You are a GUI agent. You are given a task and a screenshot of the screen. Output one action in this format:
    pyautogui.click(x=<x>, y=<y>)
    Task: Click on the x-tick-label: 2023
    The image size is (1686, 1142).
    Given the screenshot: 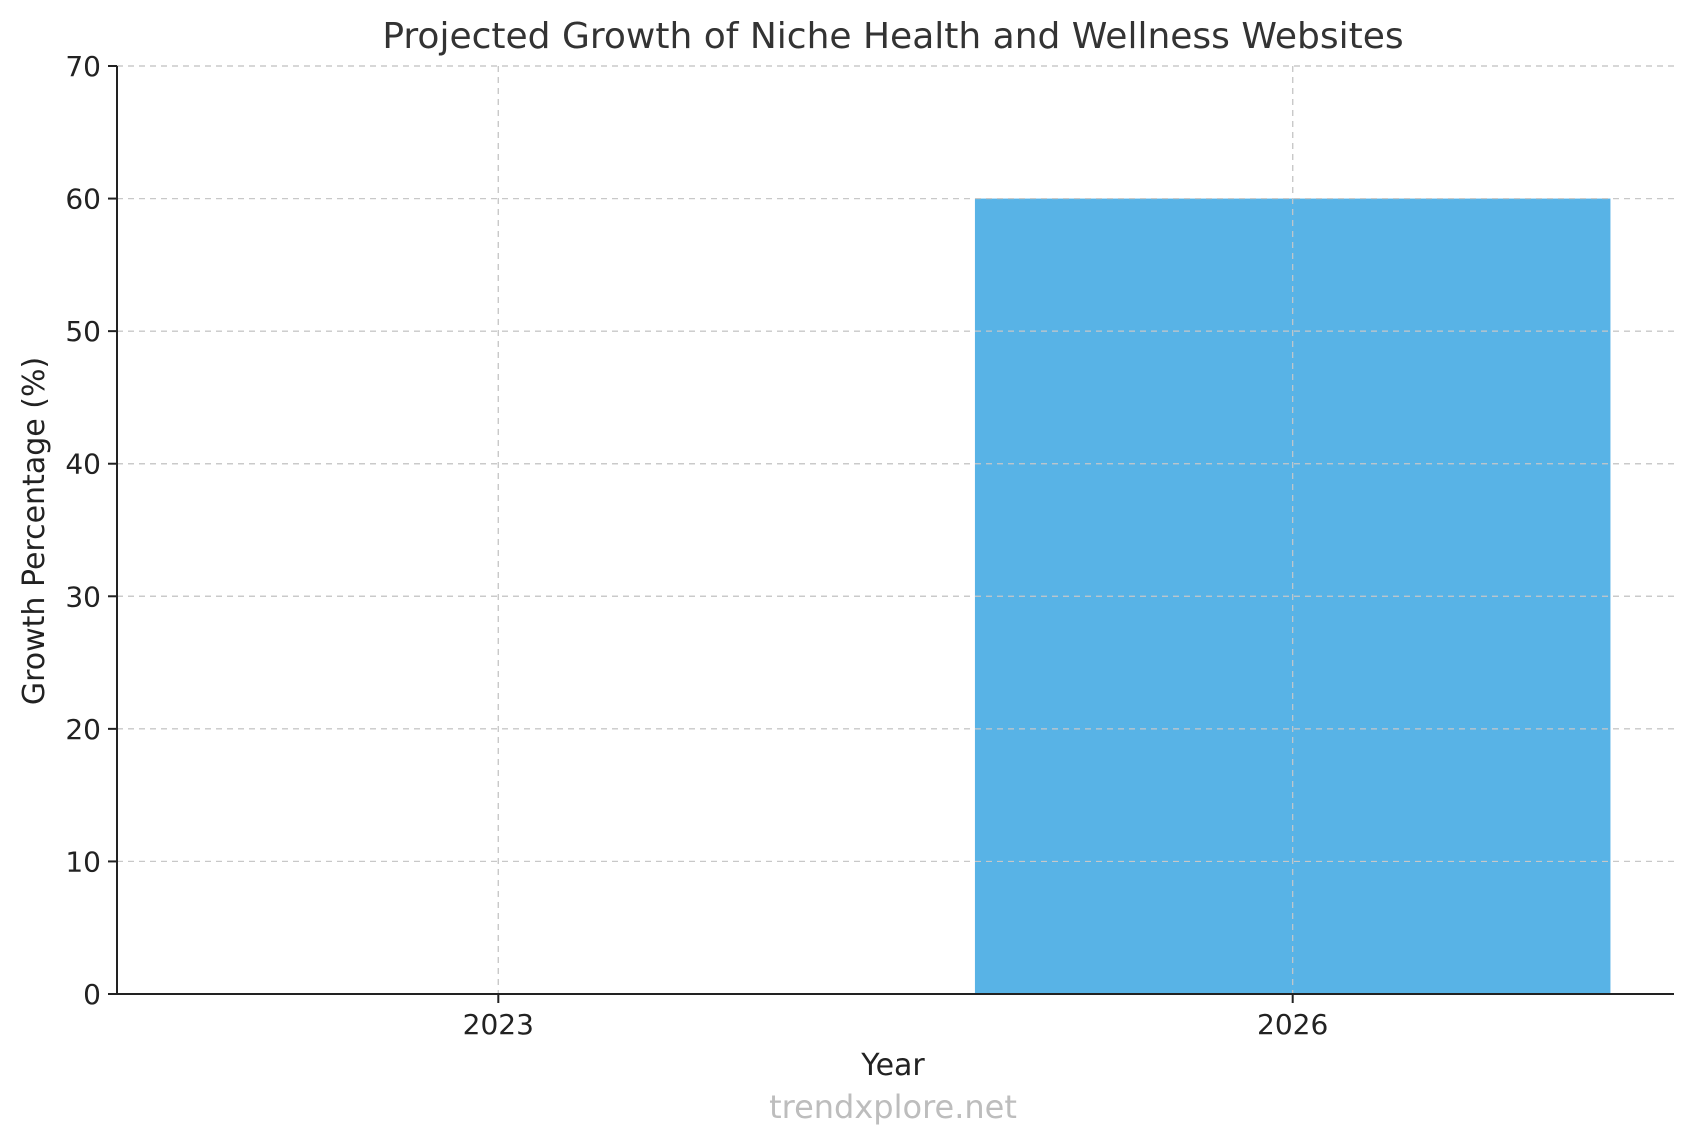 What is the action you would take?
    pyautogui.click(x=498, y=1024)
    